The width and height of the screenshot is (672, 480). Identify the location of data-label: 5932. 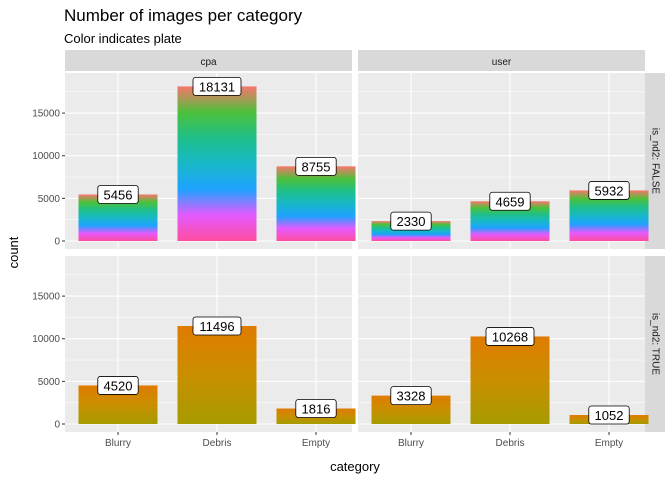
(609, 190).